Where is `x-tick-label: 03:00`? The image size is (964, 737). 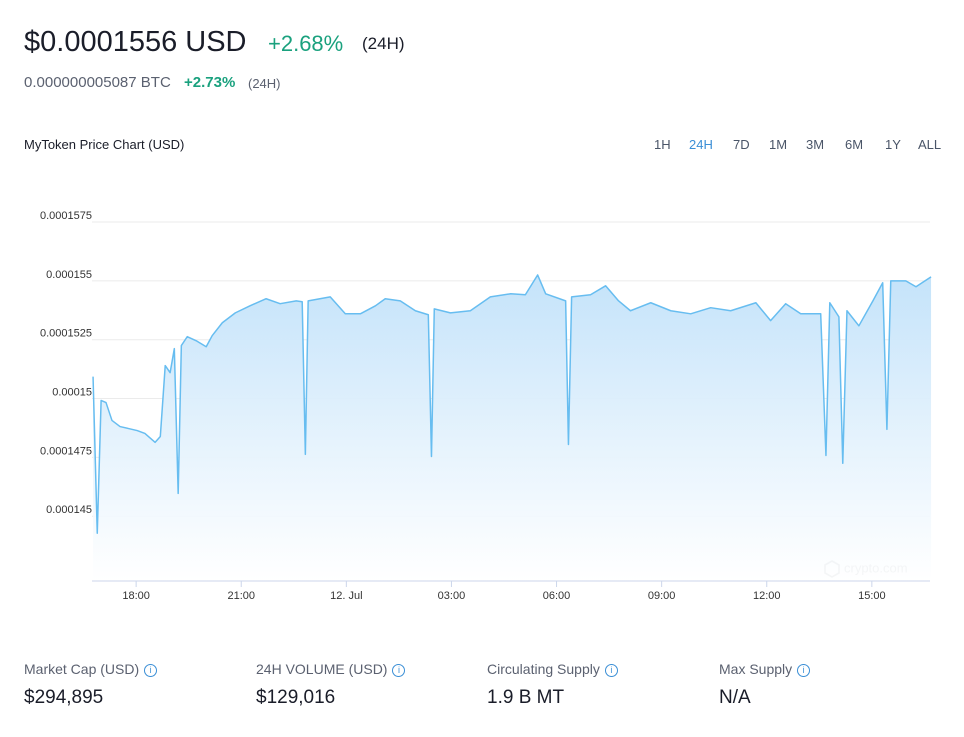 x-tick-label: 03:00 is located at coordinates (452, 596).